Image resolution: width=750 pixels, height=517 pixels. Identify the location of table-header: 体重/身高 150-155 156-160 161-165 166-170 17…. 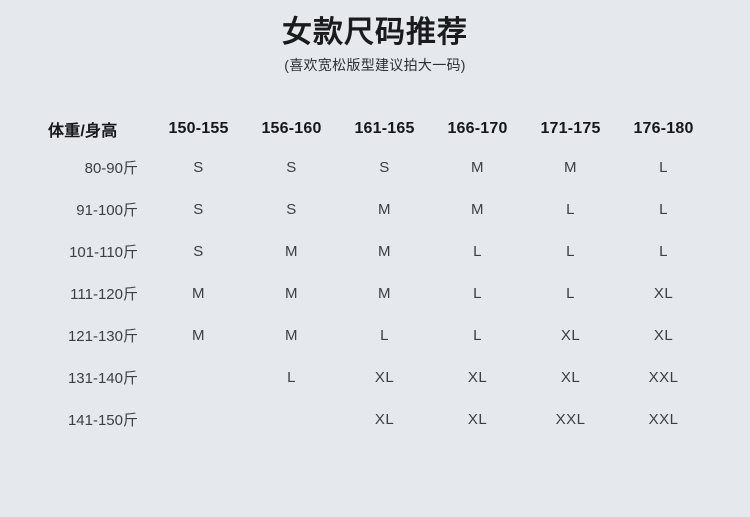
(377, 129).